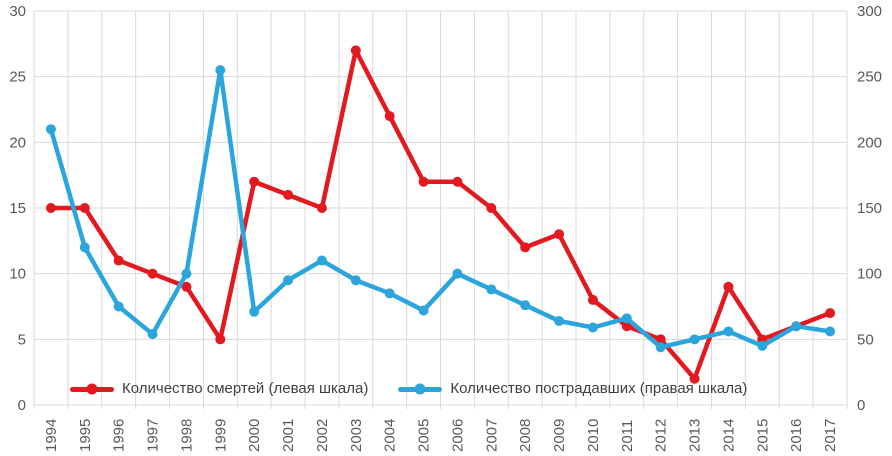 The image size is (892, 456). I want to click on svg-text: 2008, so click(525, 435).